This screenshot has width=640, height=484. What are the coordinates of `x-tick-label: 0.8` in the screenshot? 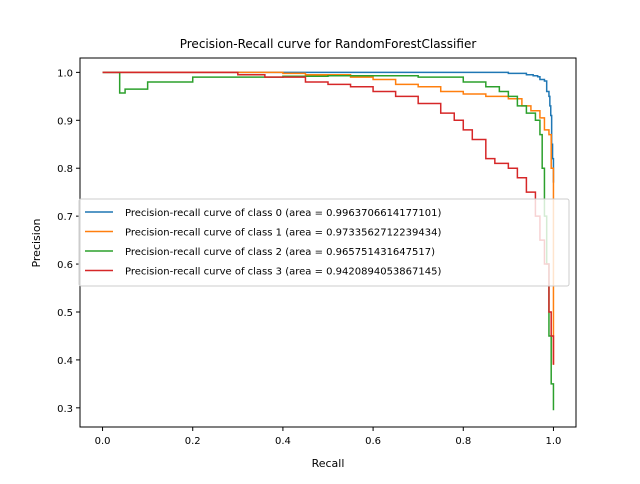 It's located at (463, 441).